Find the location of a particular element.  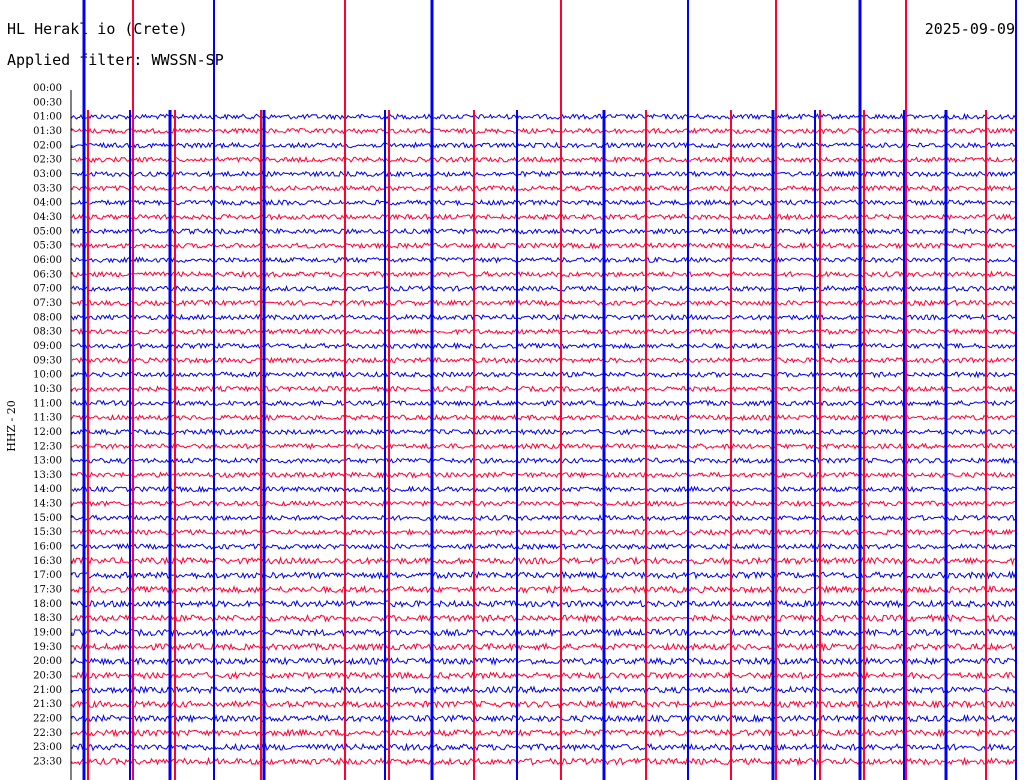

time-tick-label: 09:30 is located at coordinates (47, 360).